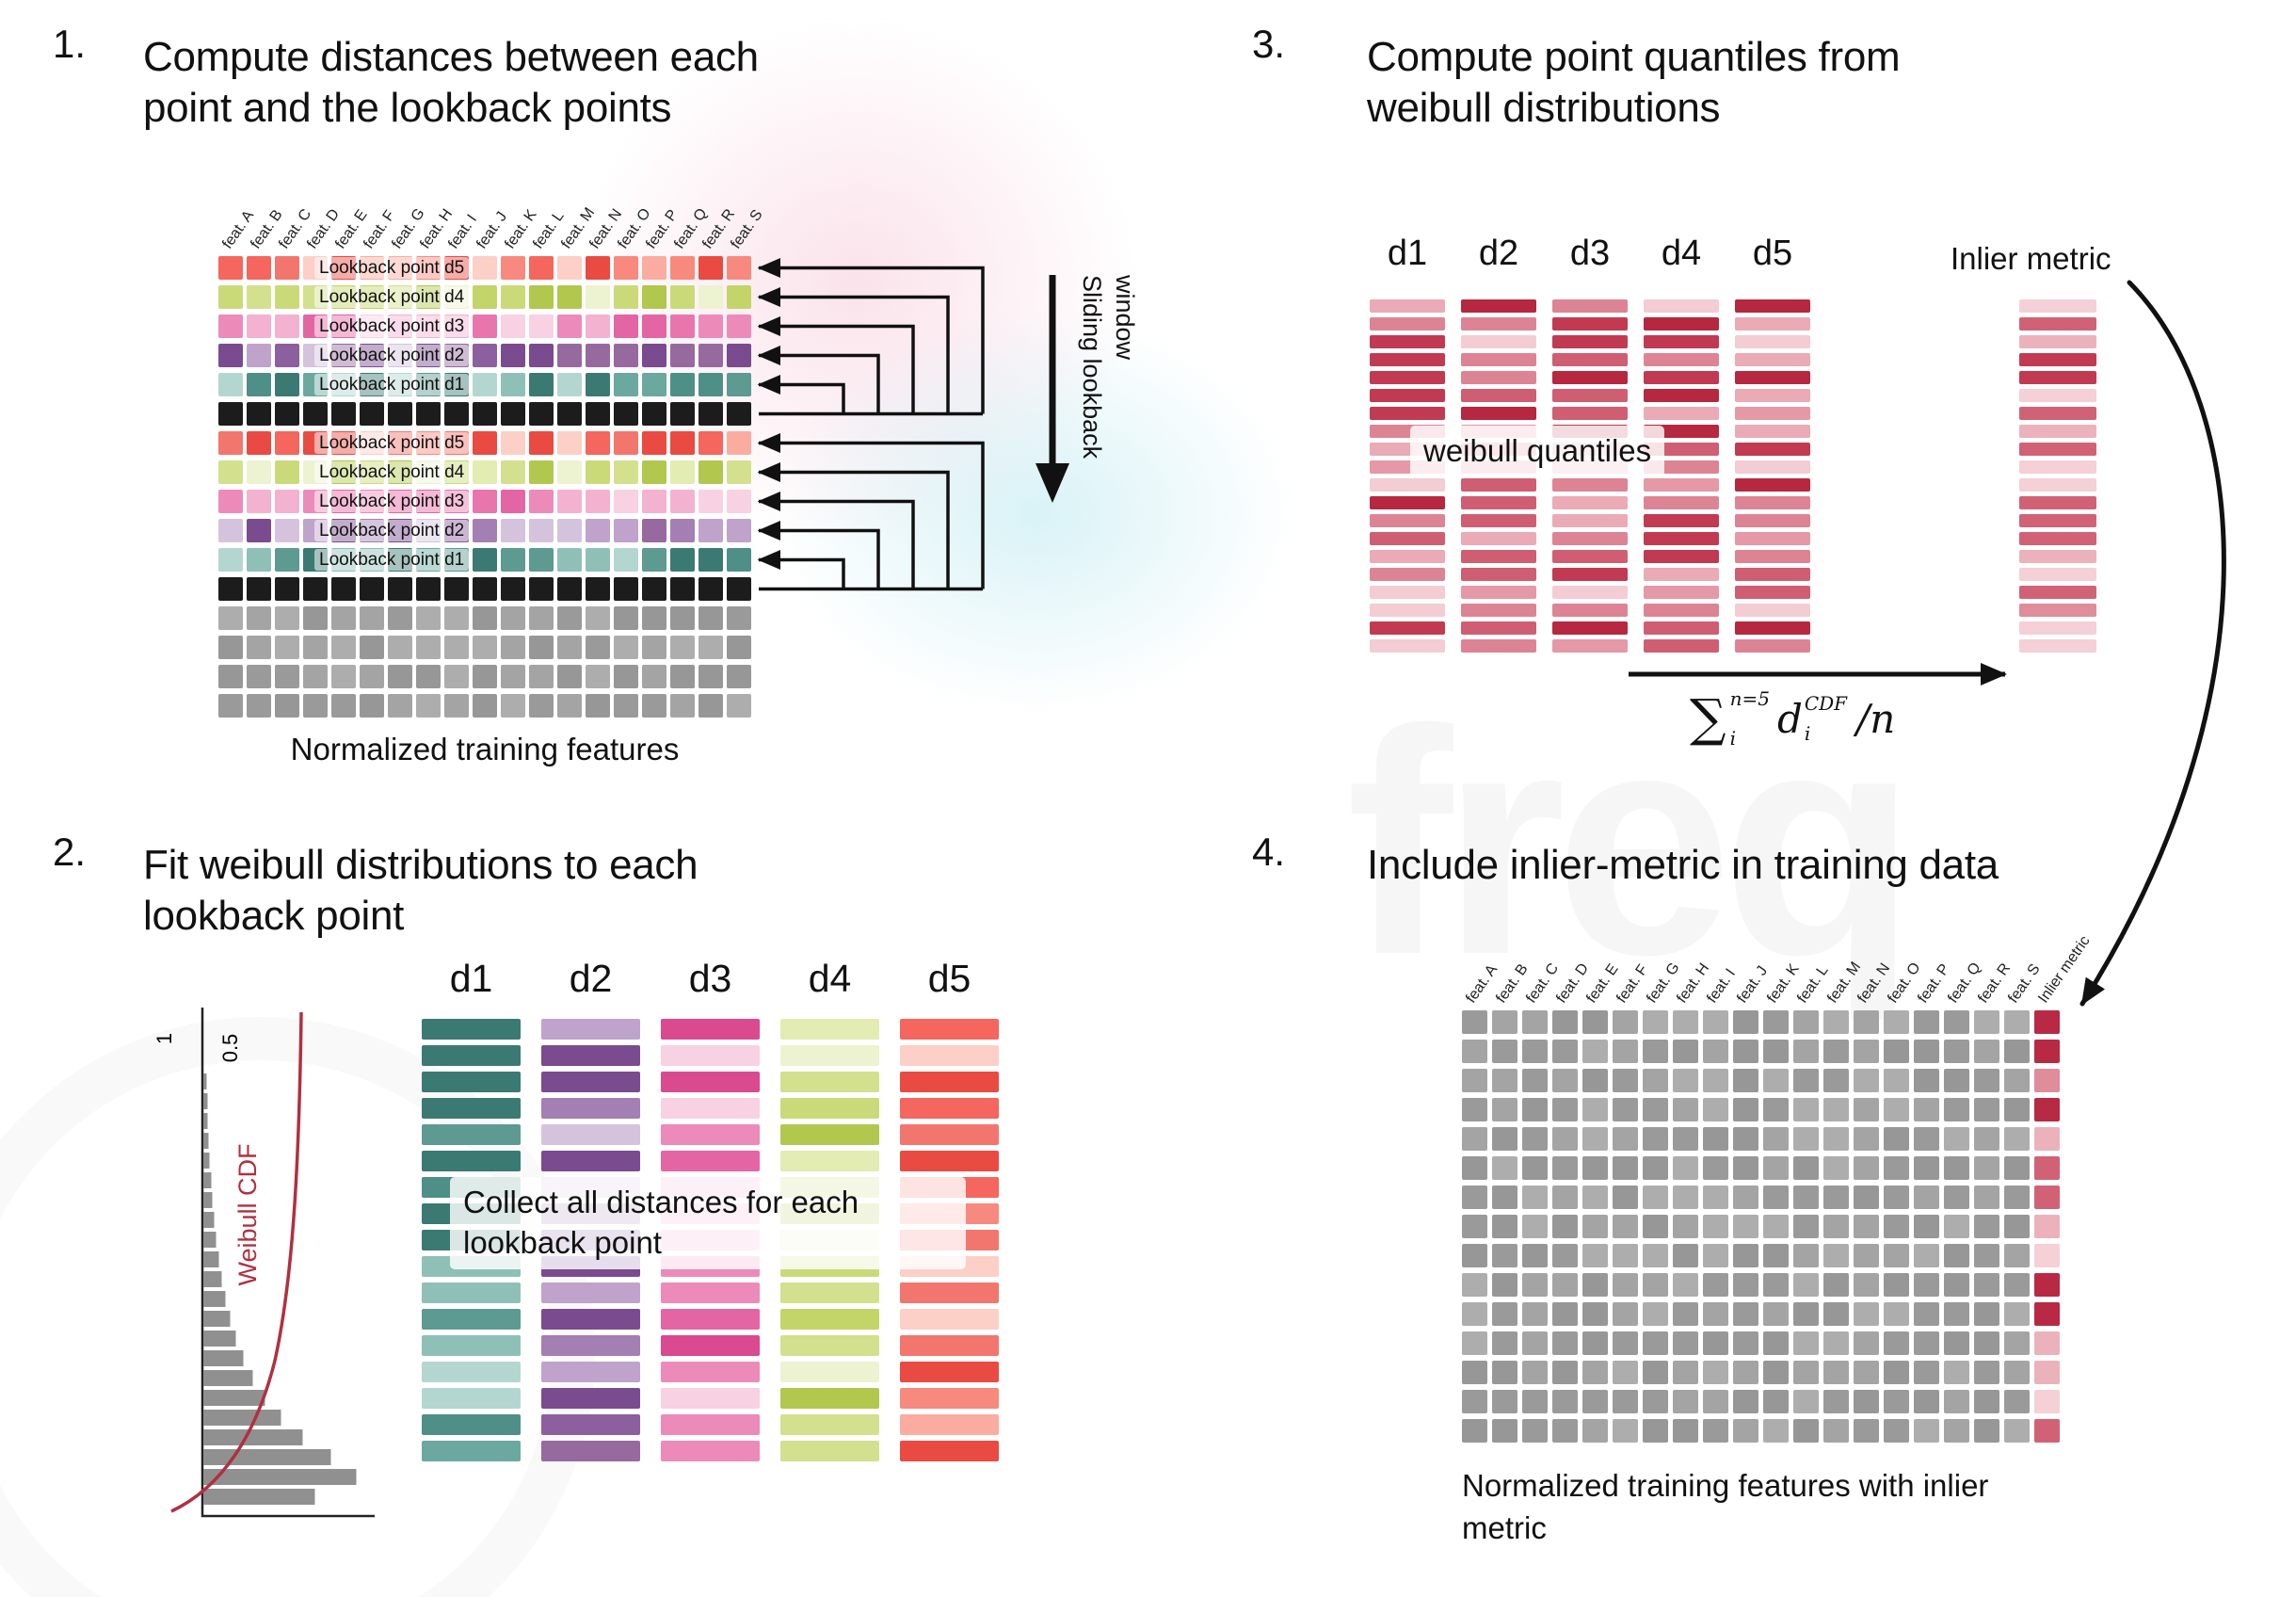 Image resolution: width=2296 pixels, height=1597 pixels. What do you see at coordinates (392, 530) in the screenshot?
I see `lookback-row-label: Lookback point d2` at bounding box center [392, 530].